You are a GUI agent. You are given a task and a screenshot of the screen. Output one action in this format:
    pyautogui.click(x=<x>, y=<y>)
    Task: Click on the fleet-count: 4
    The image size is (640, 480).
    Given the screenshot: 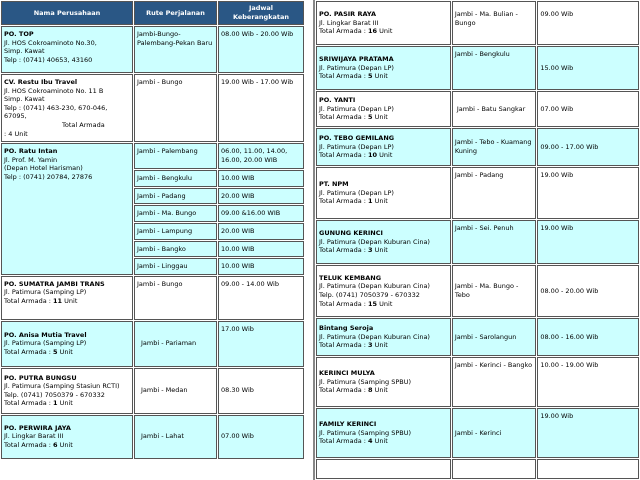 What is the action you would take?
    pyautogui.click(x=370, y=441)
    